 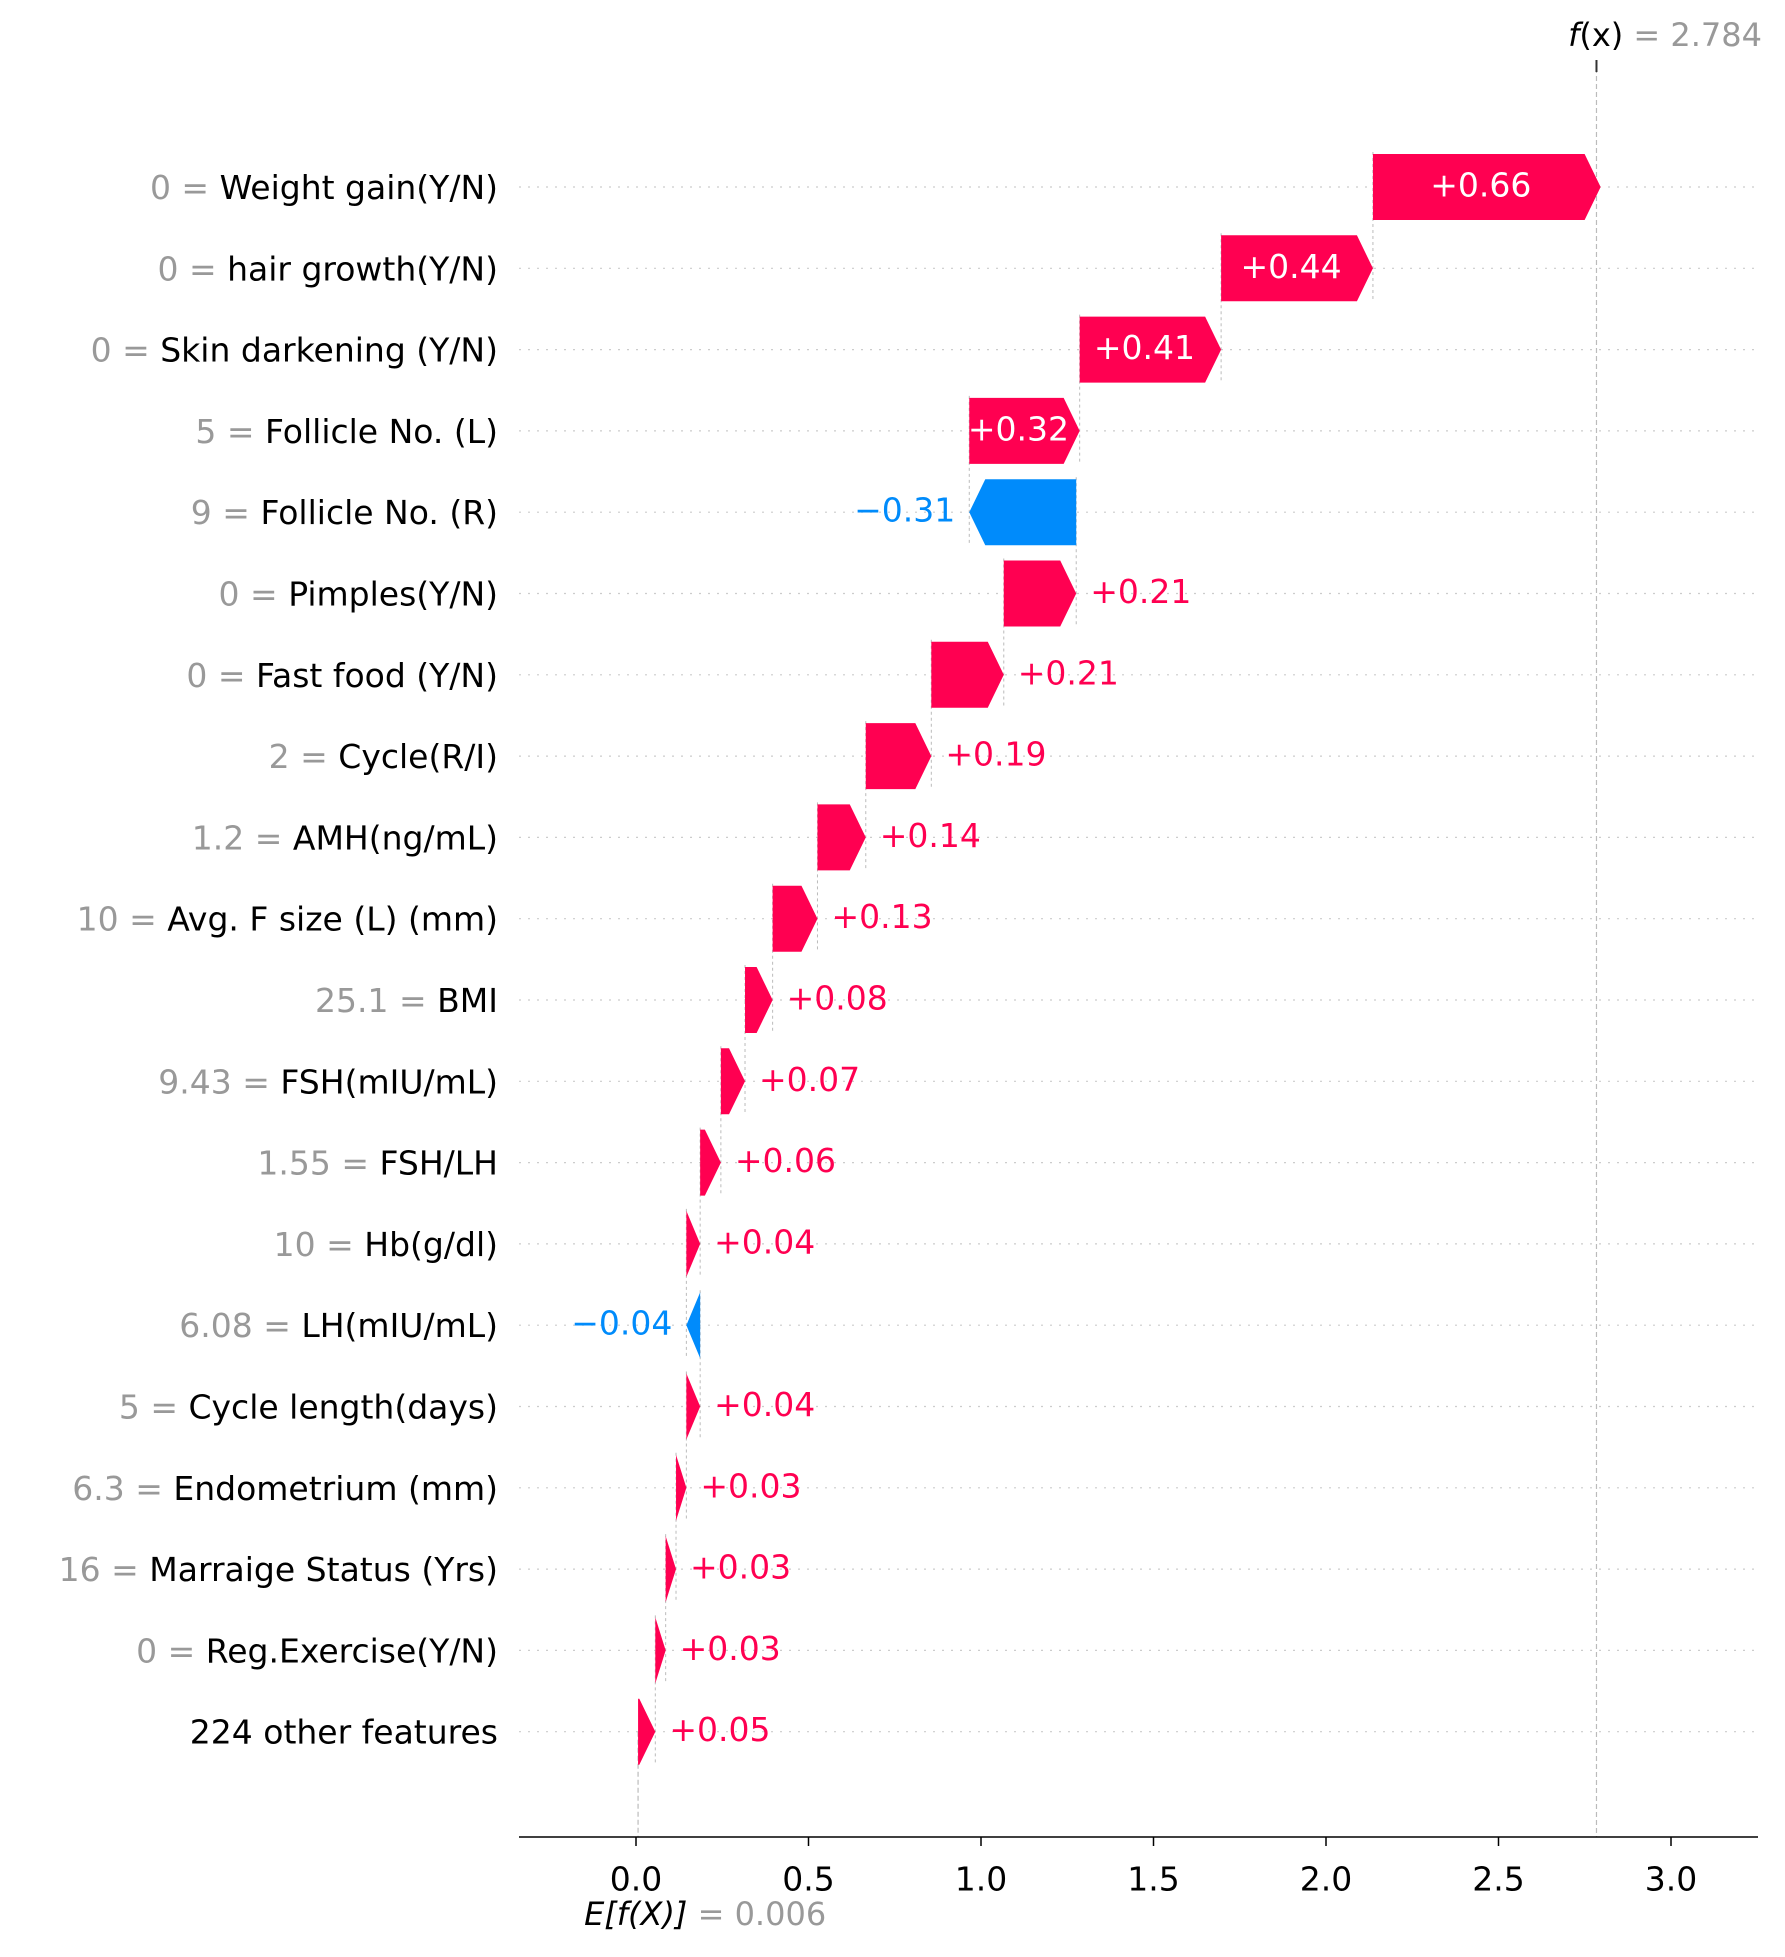 I want to click on feature-name: Pimples(Y/N), so click(x=393, y=593).